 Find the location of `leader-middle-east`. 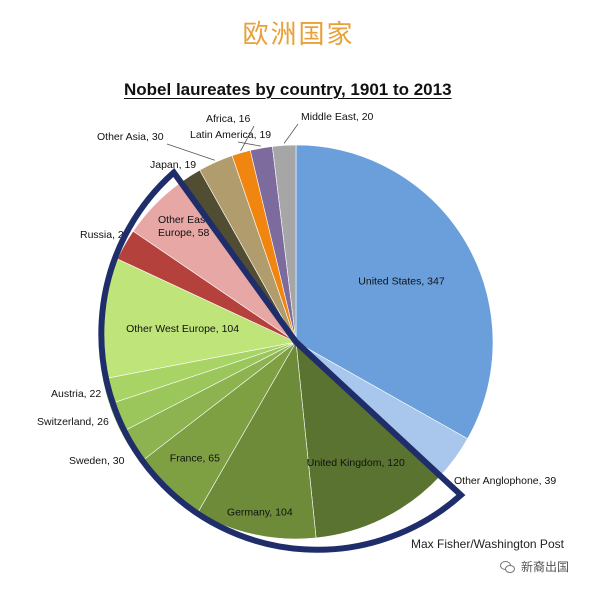

leader-middle-east is located at coordinates (291, 133).